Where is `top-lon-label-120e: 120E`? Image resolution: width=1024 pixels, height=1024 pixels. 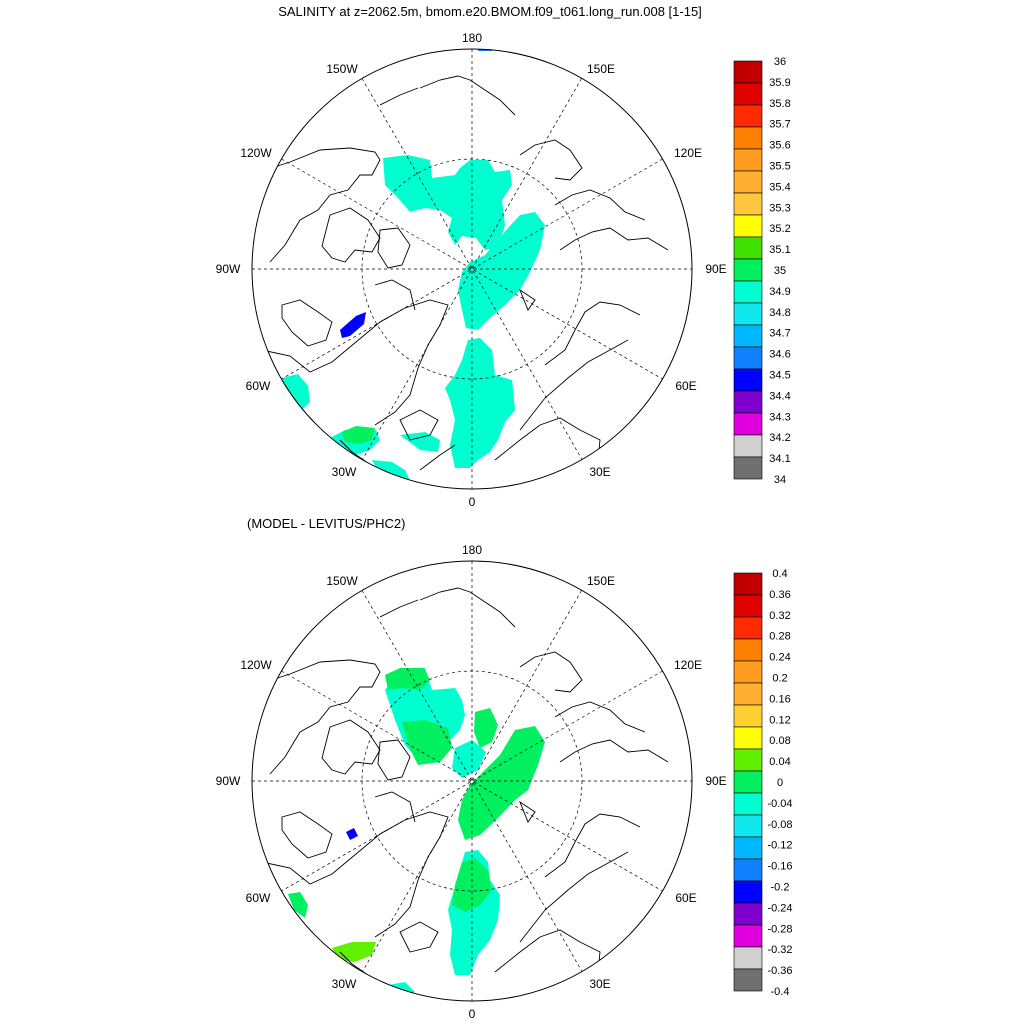
top-lon-label-120e: 120E is located at coordinates (688, 153).